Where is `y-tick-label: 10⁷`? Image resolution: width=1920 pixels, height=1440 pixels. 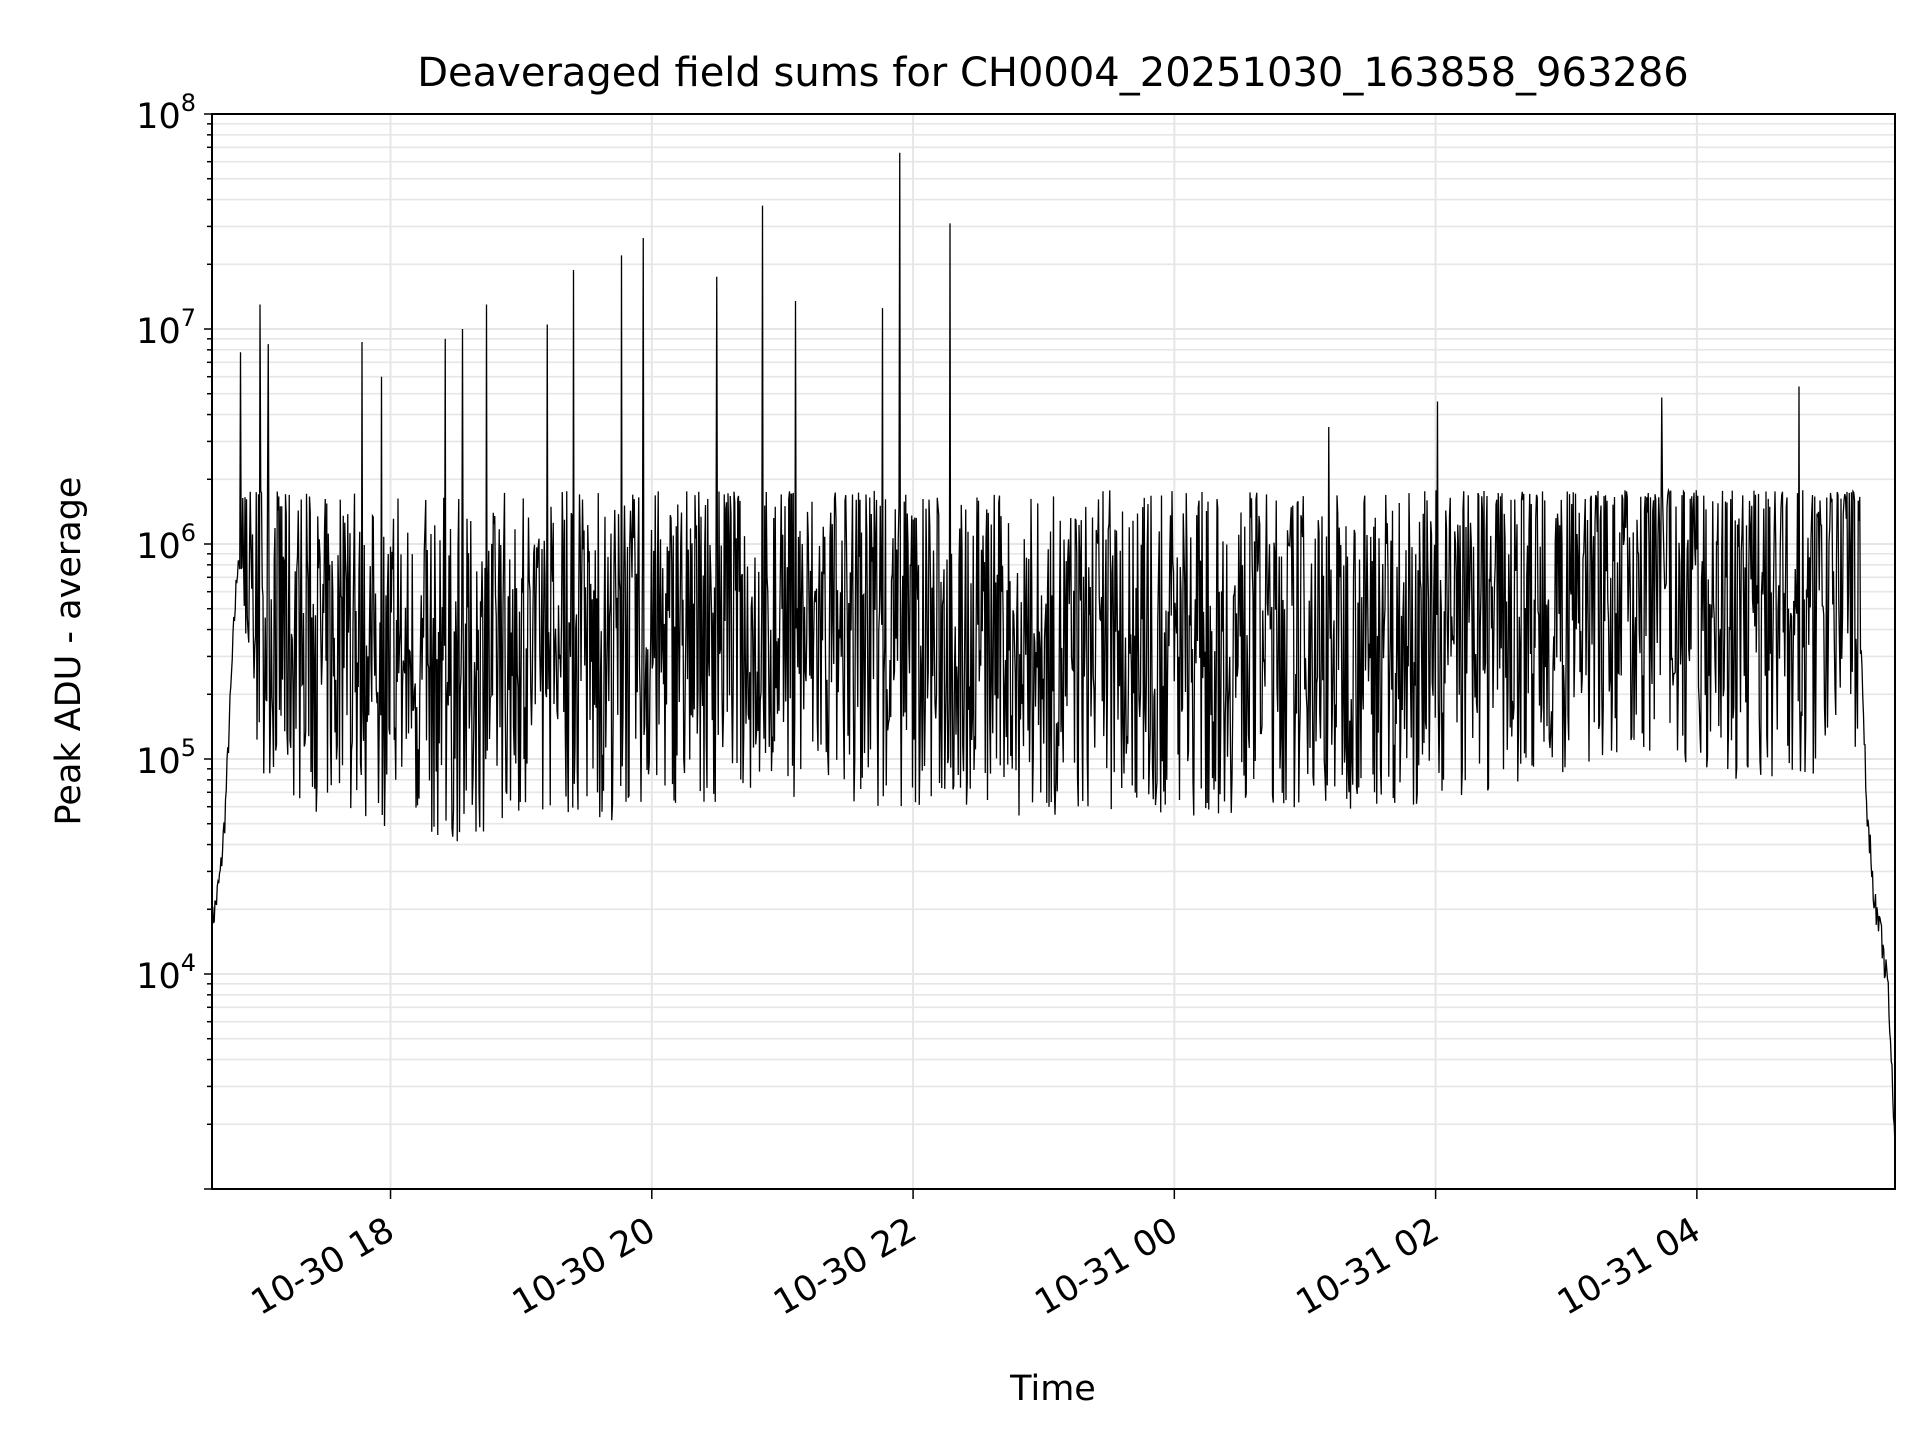 y-tick-label: 10⁷ is located at coordinates (166, 328).